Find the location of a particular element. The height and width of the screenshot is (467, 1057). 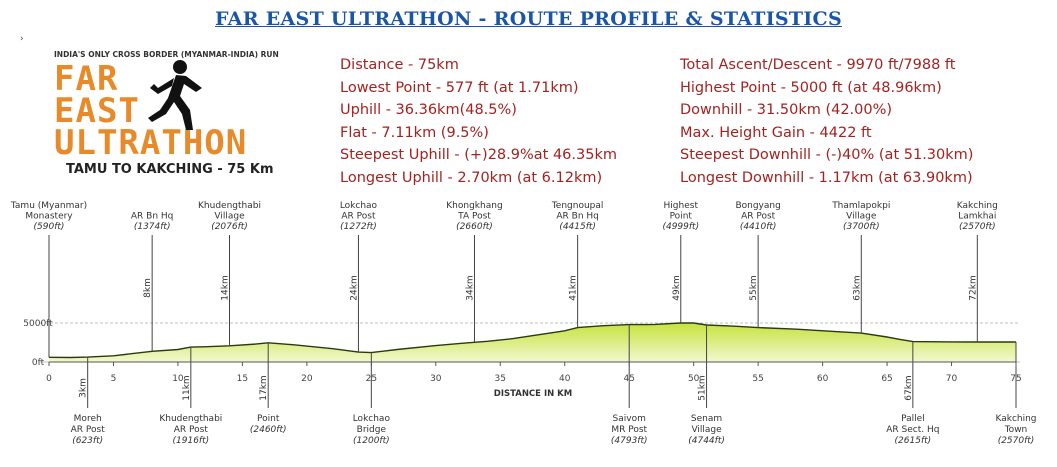

y-tick-label: 0ft is located at coordinates (38, 363).